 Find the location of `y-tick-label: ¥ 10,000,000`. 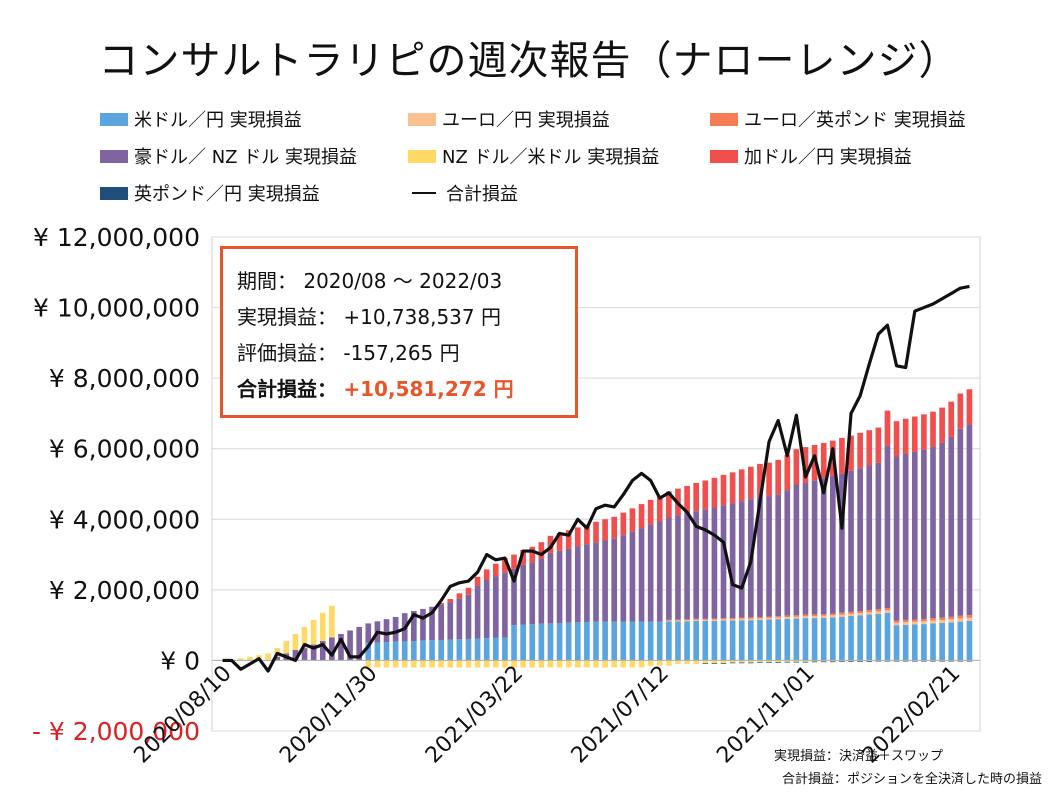

y-tick-label: ¥ 10,000,000 is located at coordinates (116, 308).